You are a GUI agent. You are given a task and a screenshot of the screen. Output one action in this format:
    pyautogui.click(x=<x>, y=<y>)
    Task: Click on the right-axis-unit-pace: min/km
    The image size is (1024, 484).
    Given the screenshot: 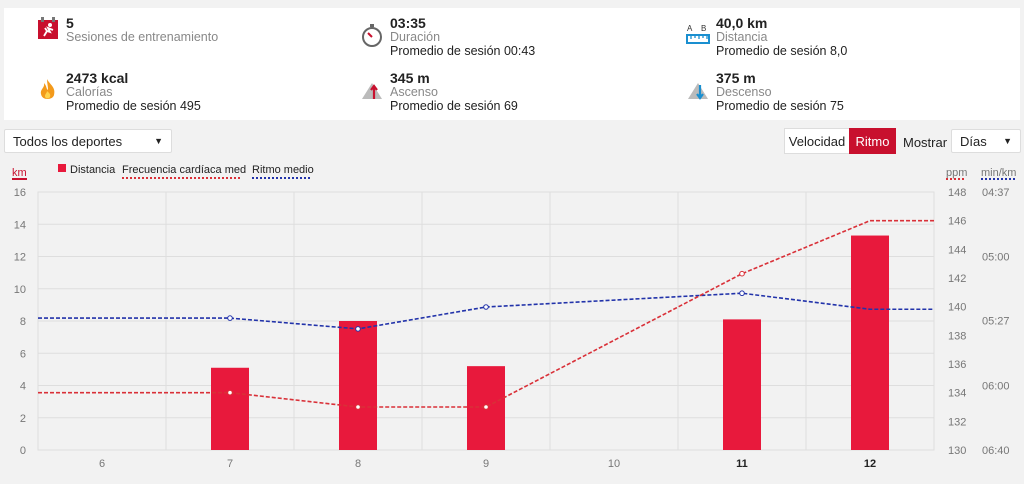 What is the action you would take?
    pyautogui.click(x=998, y=173)
    